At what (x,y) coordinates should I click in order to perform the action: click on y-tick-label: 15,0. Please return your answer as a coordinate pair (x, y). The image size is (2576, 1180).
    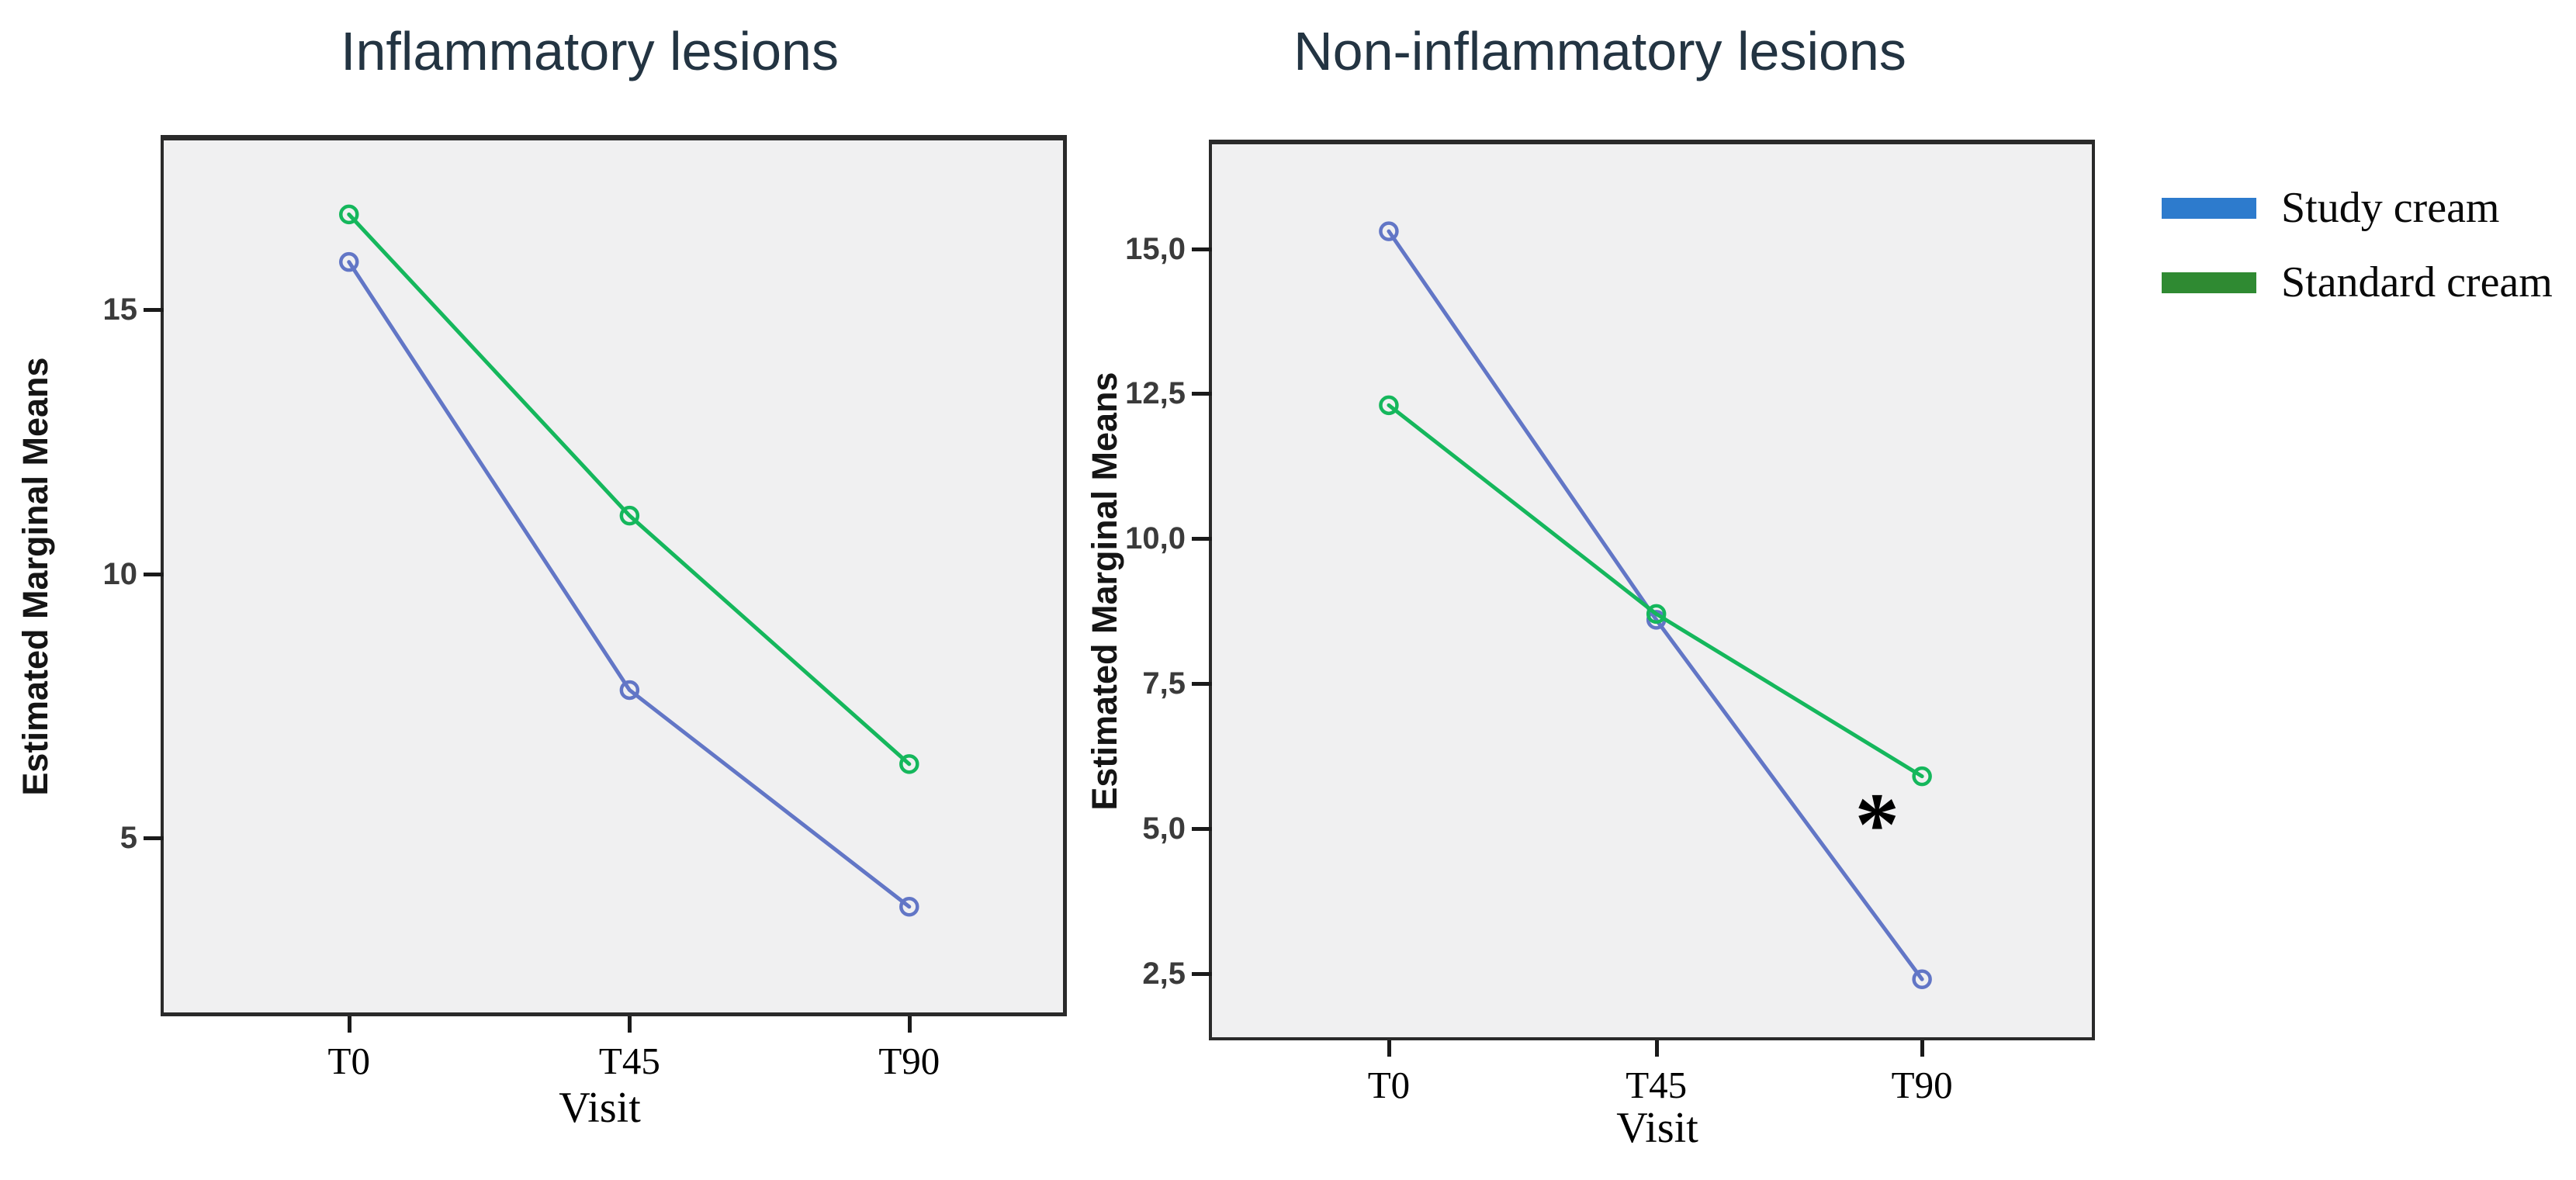
    Looking at the image, I should click on (1155, 248).